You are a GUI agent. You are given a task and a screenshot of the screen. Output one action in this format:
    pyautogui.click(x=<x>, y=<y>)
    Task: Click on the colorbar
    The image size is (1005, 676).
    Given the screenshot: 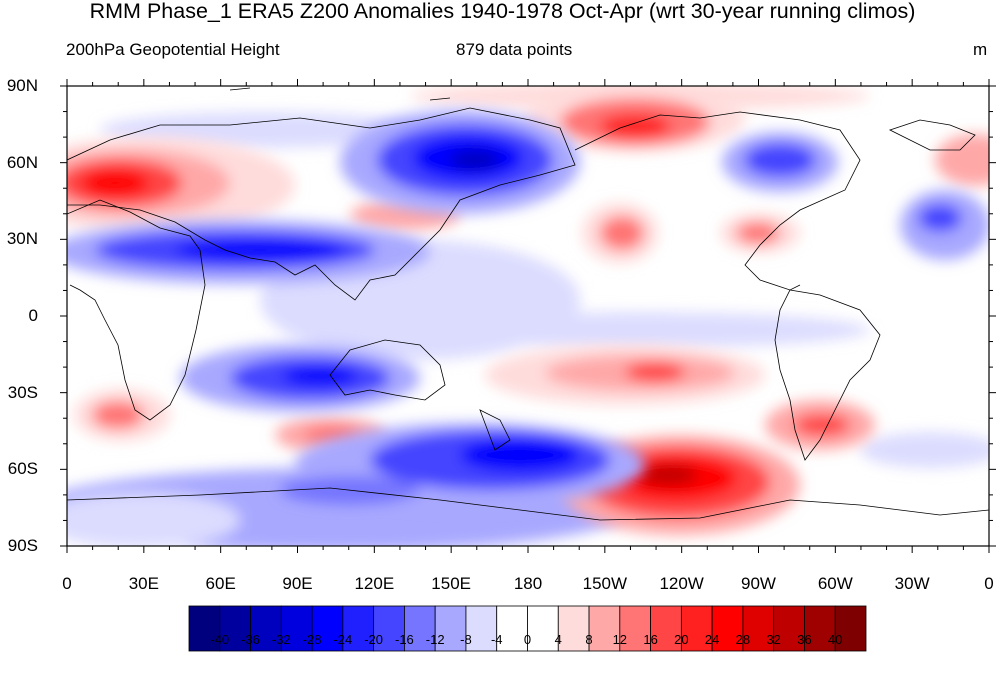 What is the action you would take?
    pyautogui.click(x=527, y=628)
    